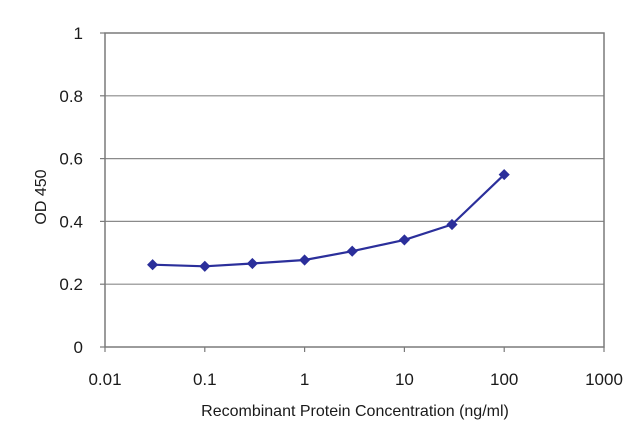  I want to click on x-tick-label-3: 10, so click(404, 379).